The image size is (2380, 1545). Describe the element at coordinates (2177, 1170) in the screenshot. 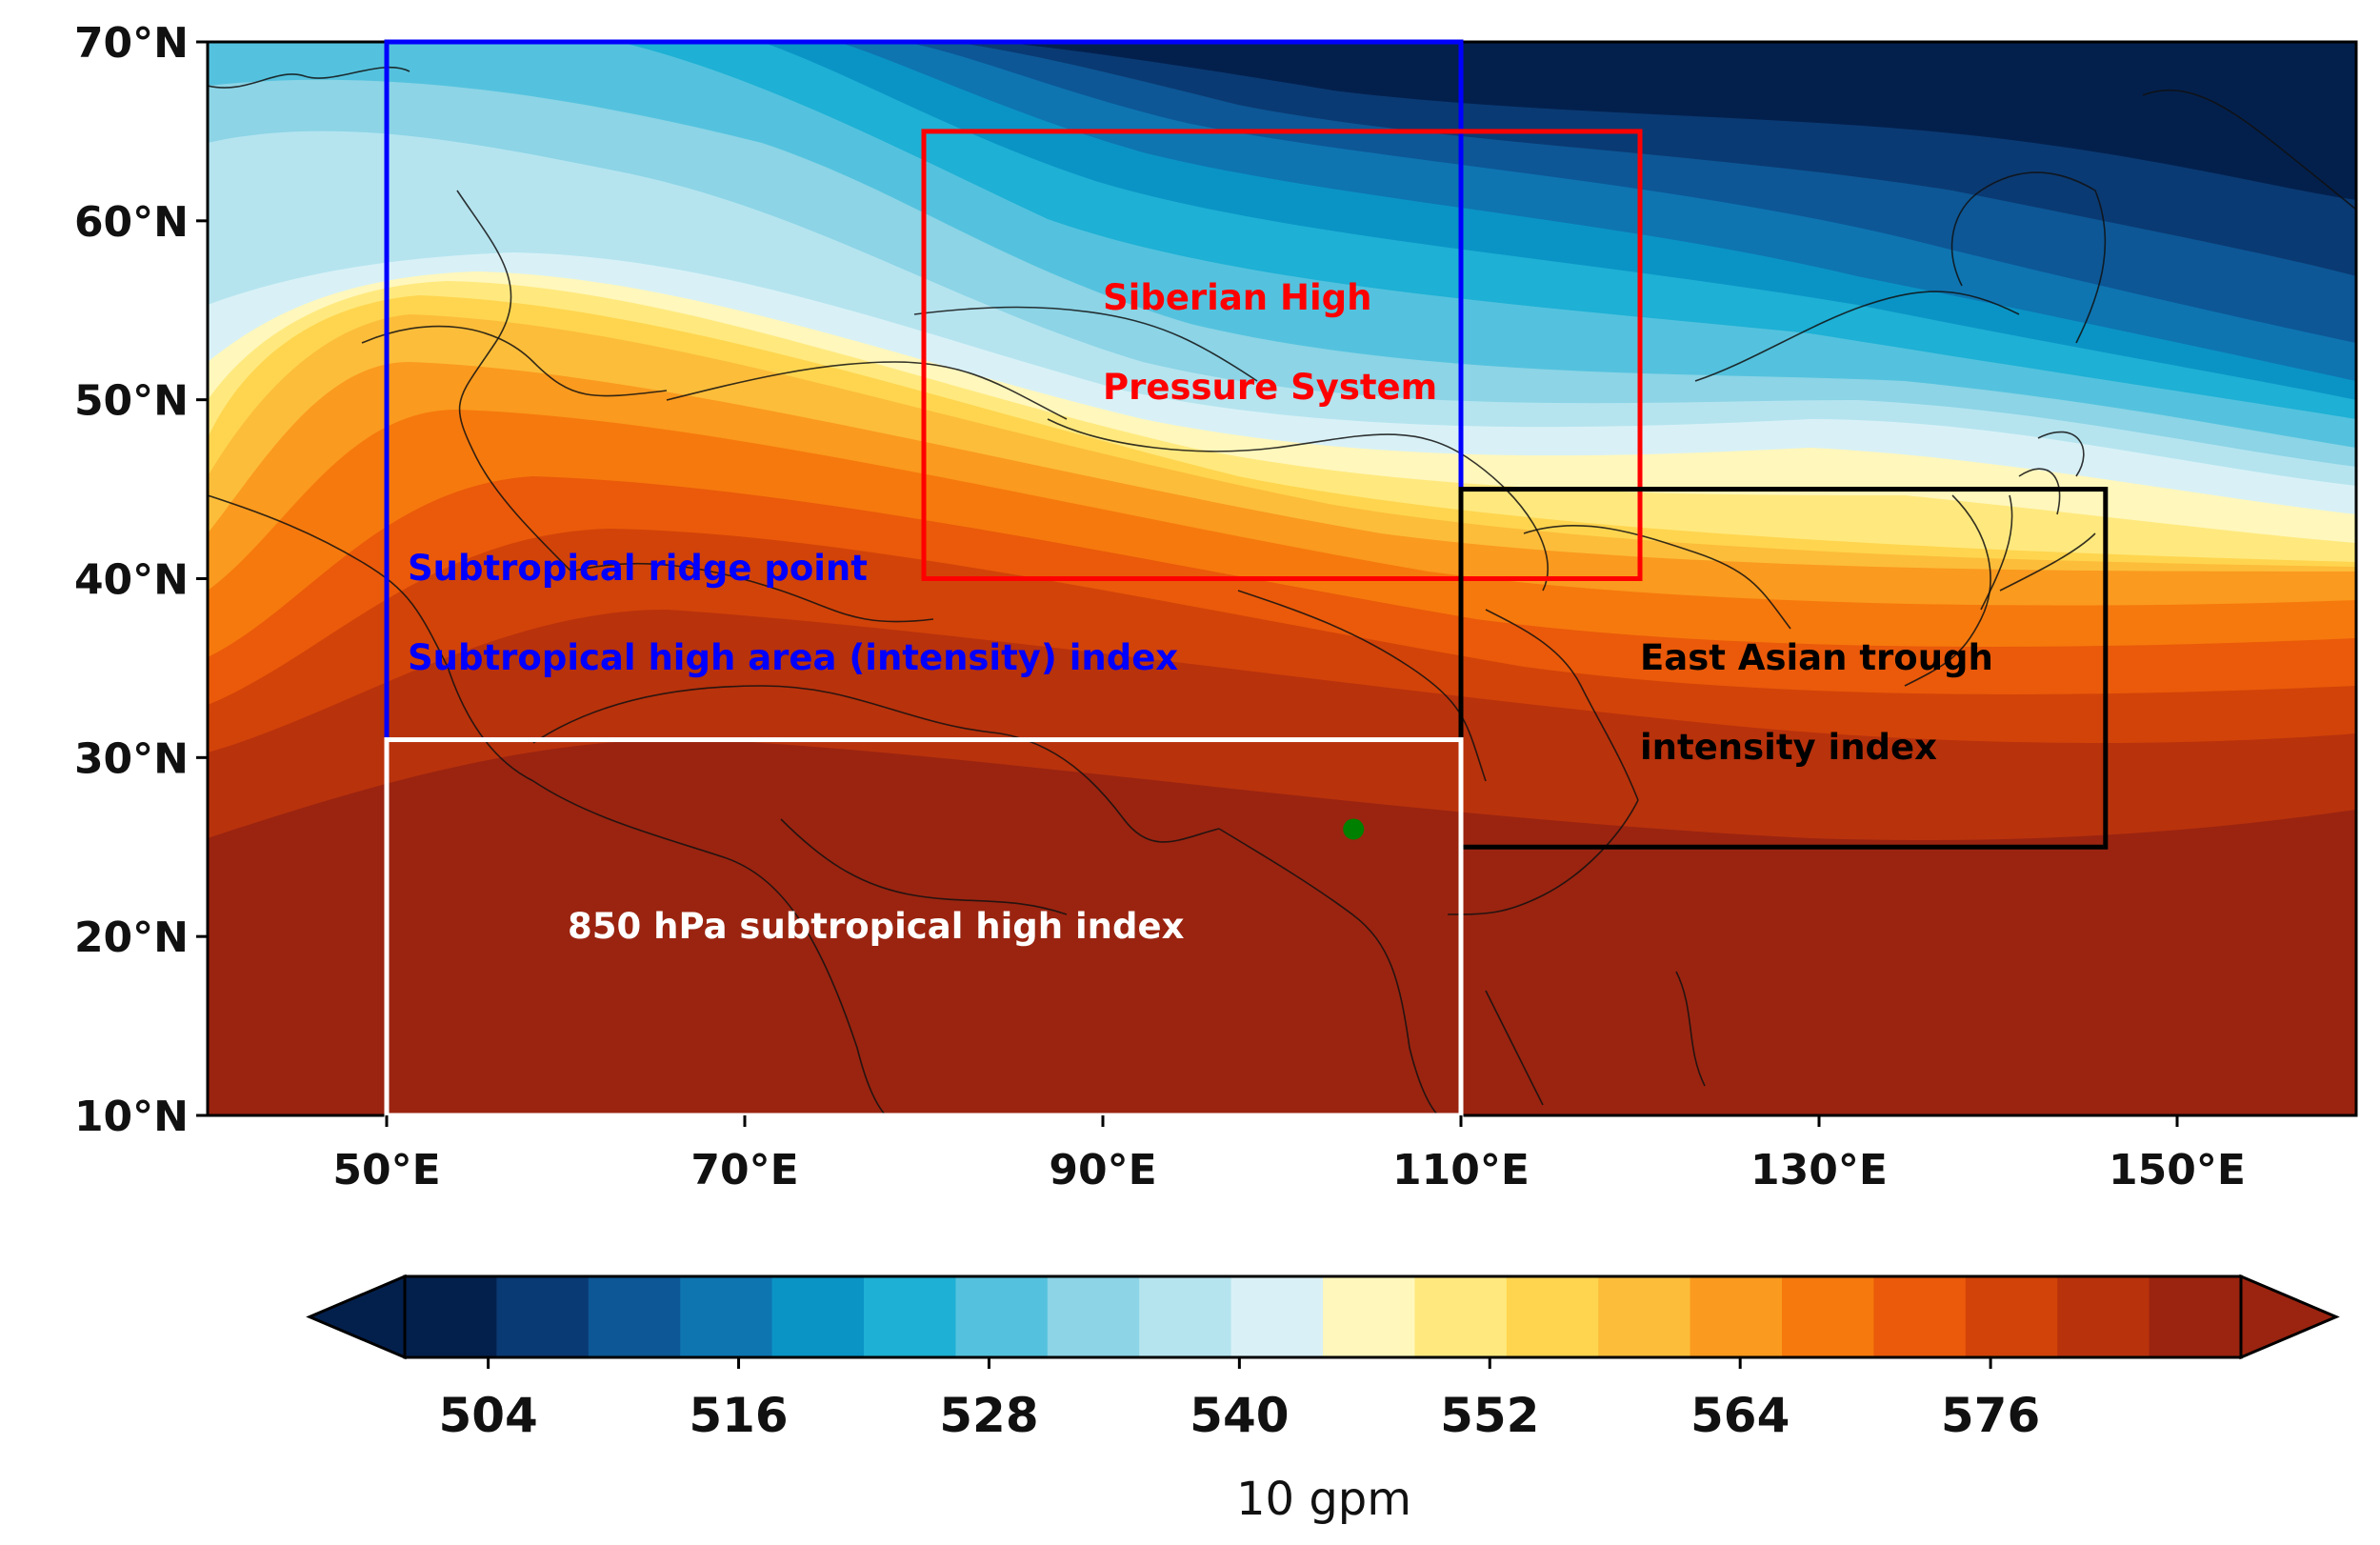

I see `lon-tick-label: 150°E` at that location.